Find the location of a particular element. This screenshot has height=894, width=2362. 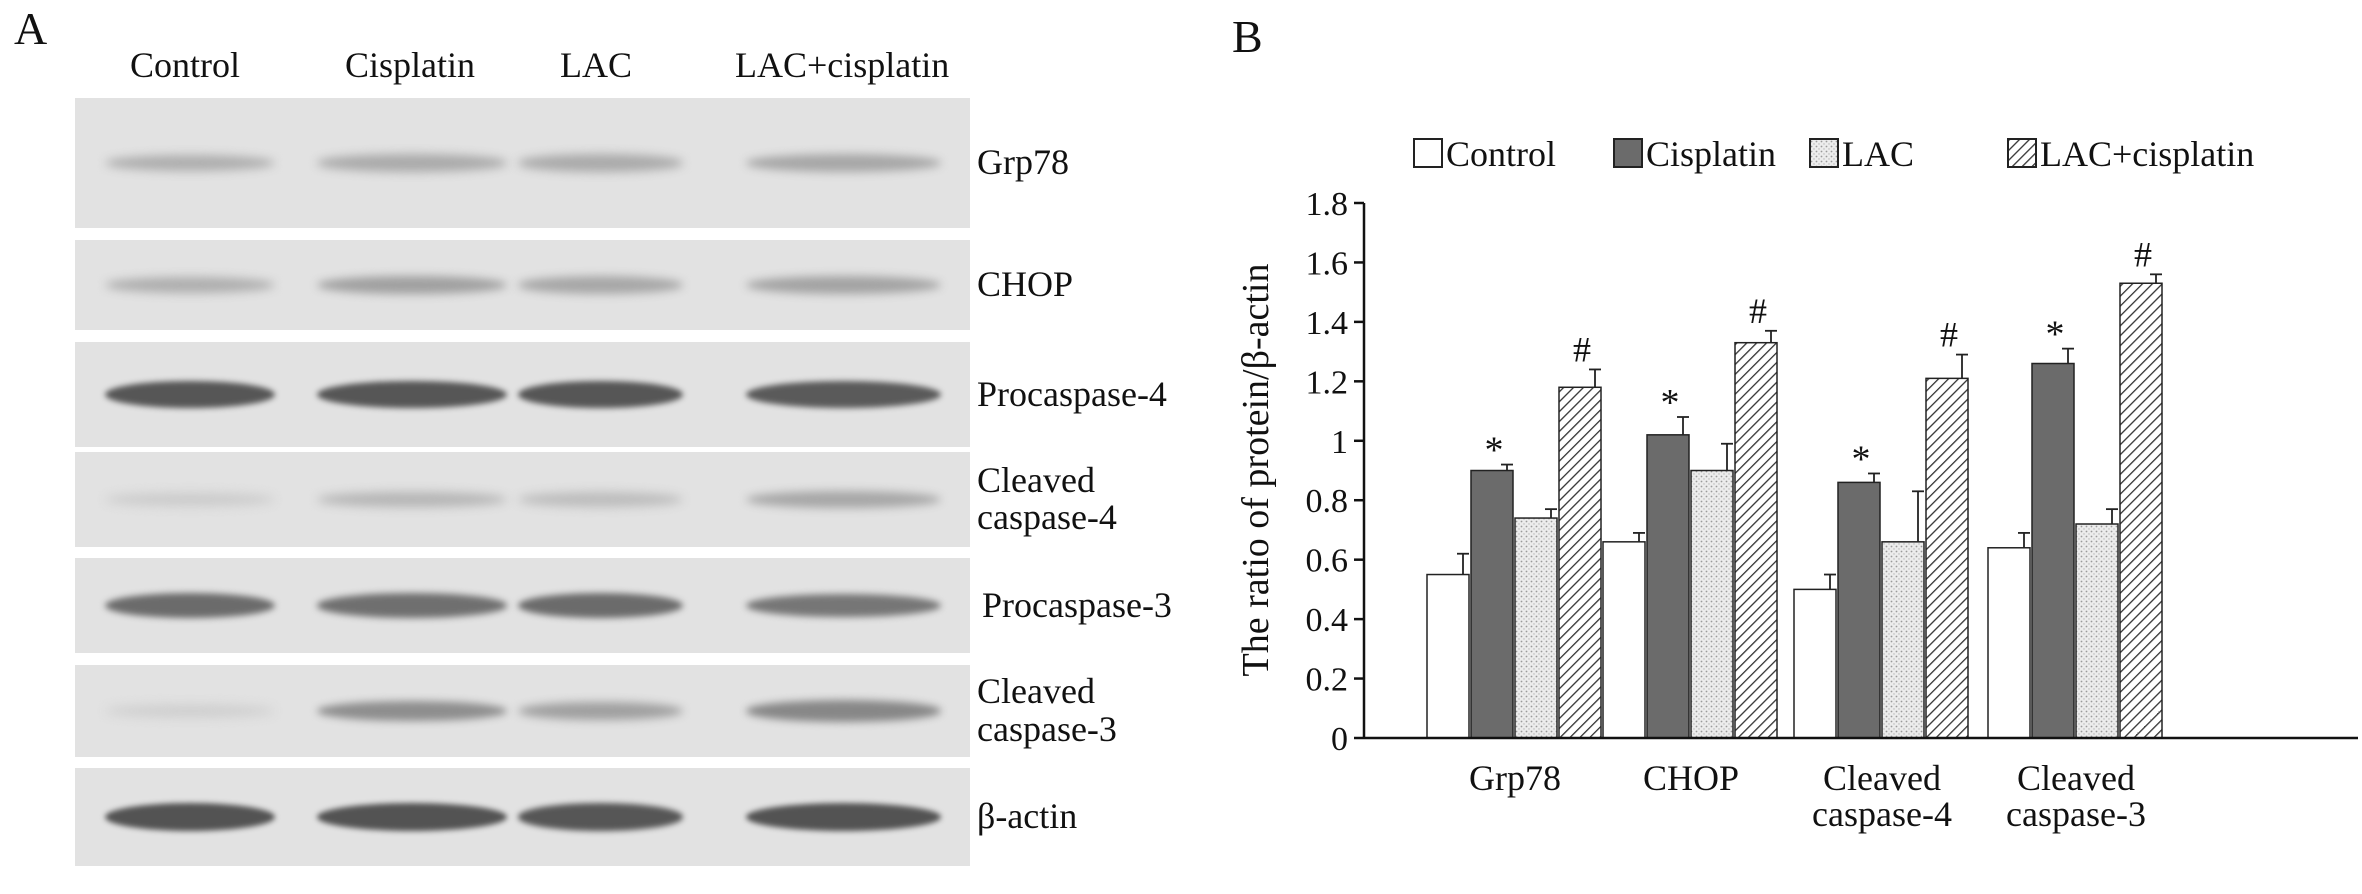

y-tick-label: 1.4 is located at coordinates (1327, 323).